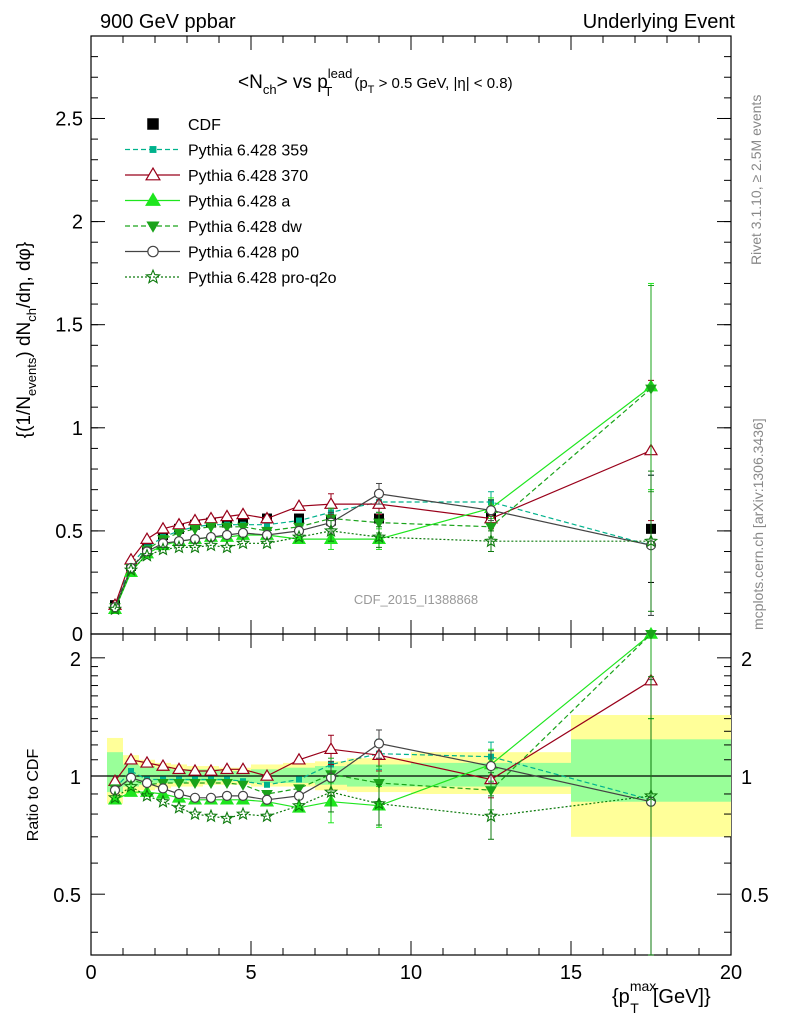 This screenshot has width=786, height=1024. What do you see at coordinates (416, 599) in the screenshot?
I see `watermark: CDF_2015_I1388868` at bounding box center [416, 599].